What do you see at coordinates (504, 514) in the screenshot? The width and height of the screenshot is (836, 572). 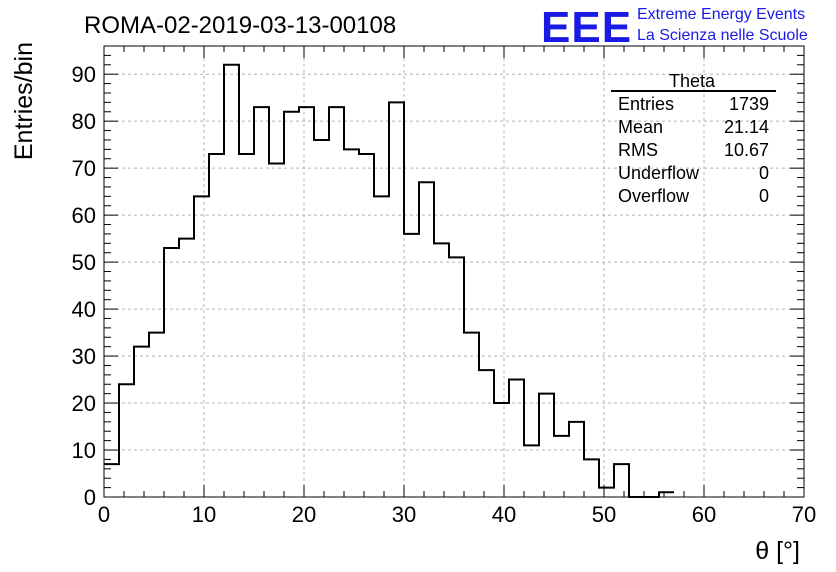 I see `x-tick-label: 40` at bounding box center [504, 514].